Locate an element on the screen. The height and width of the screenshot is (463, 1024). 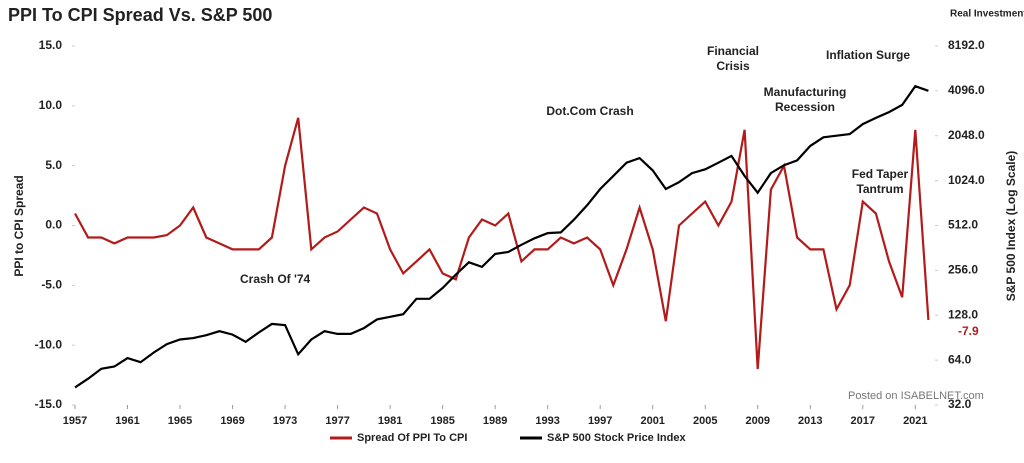
x-tick-label: 1981 is located at coordinates (390, 421).